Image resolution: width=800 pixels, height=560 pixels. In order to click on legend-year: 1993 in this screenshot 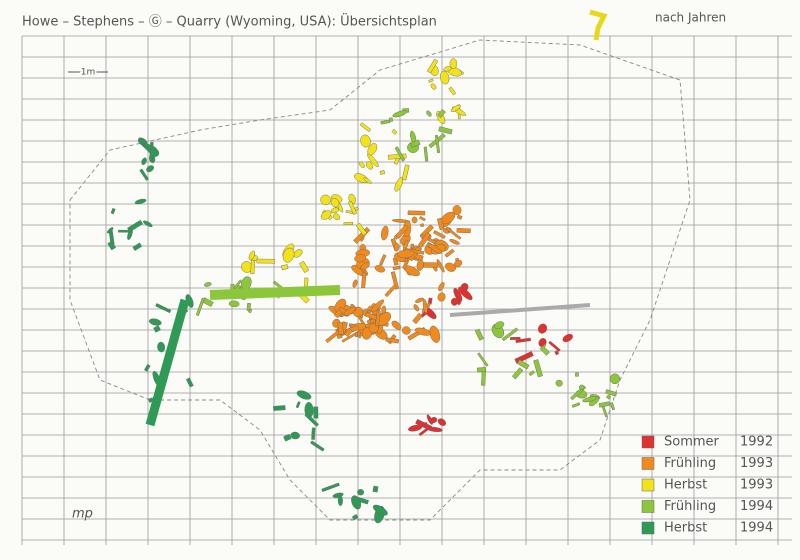, I will do `click(756, 463)`.